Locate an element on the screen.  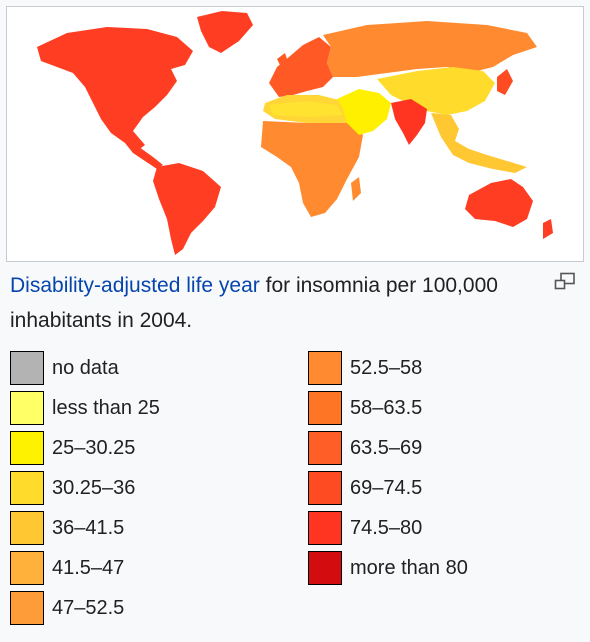
legend-item: 41.5–47 is located at coordinates (85, 568).